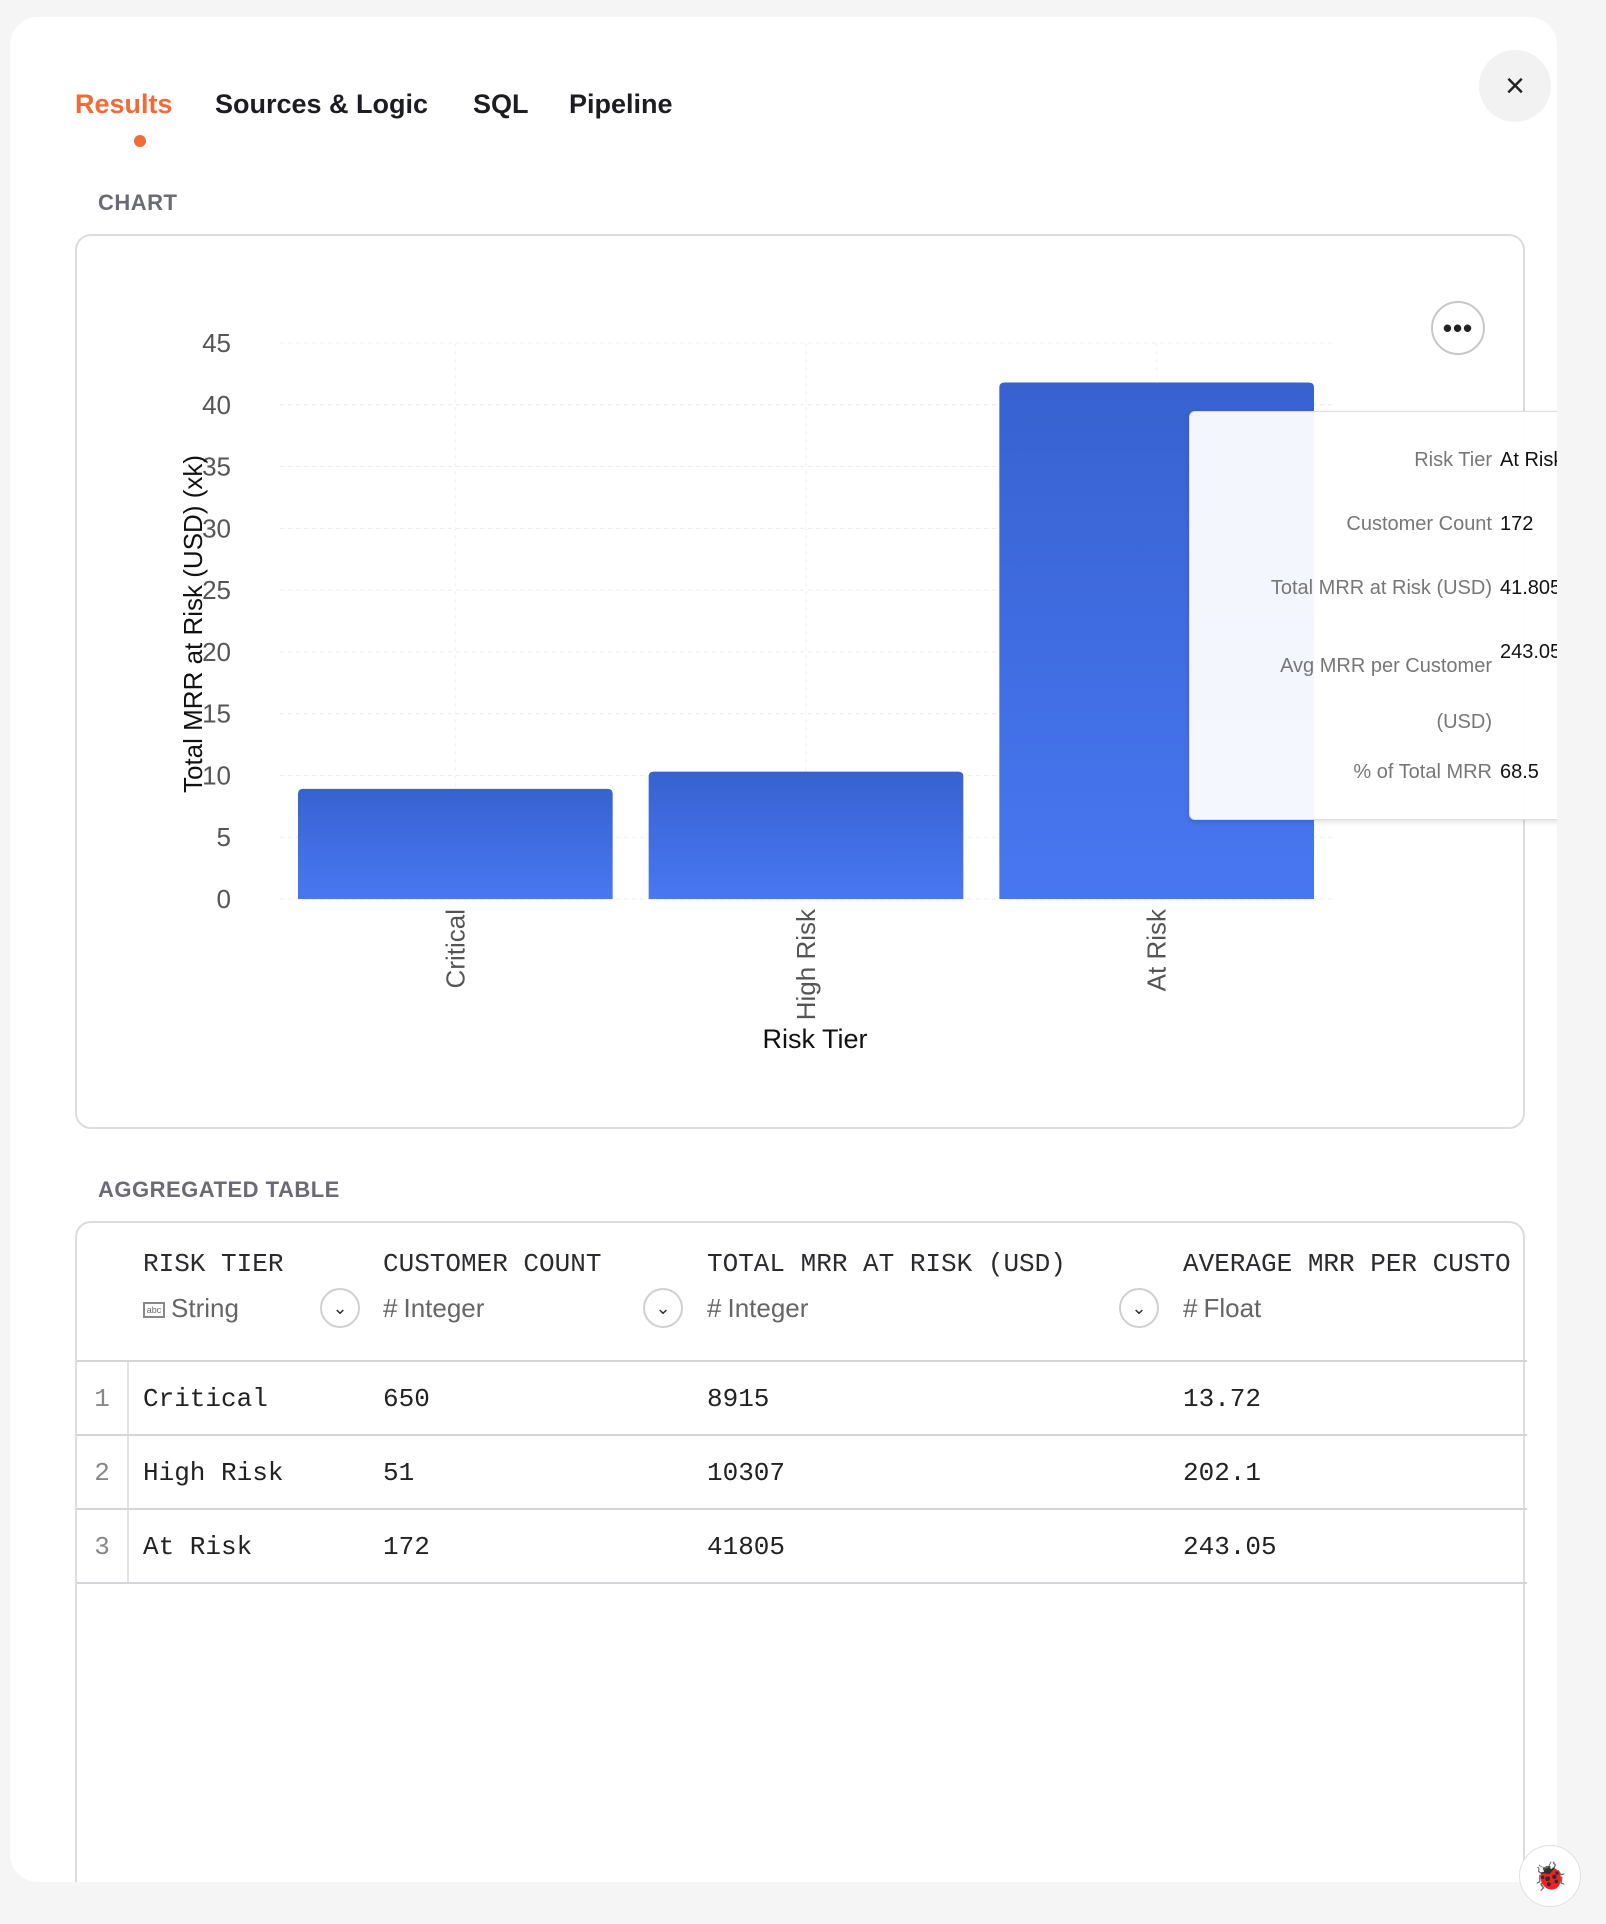 This screenshot has width=1606, height=1924. Describe the element at coordinates (1157, 949) in the screenshot. I see `x-tick-label: At Risk` at that location.